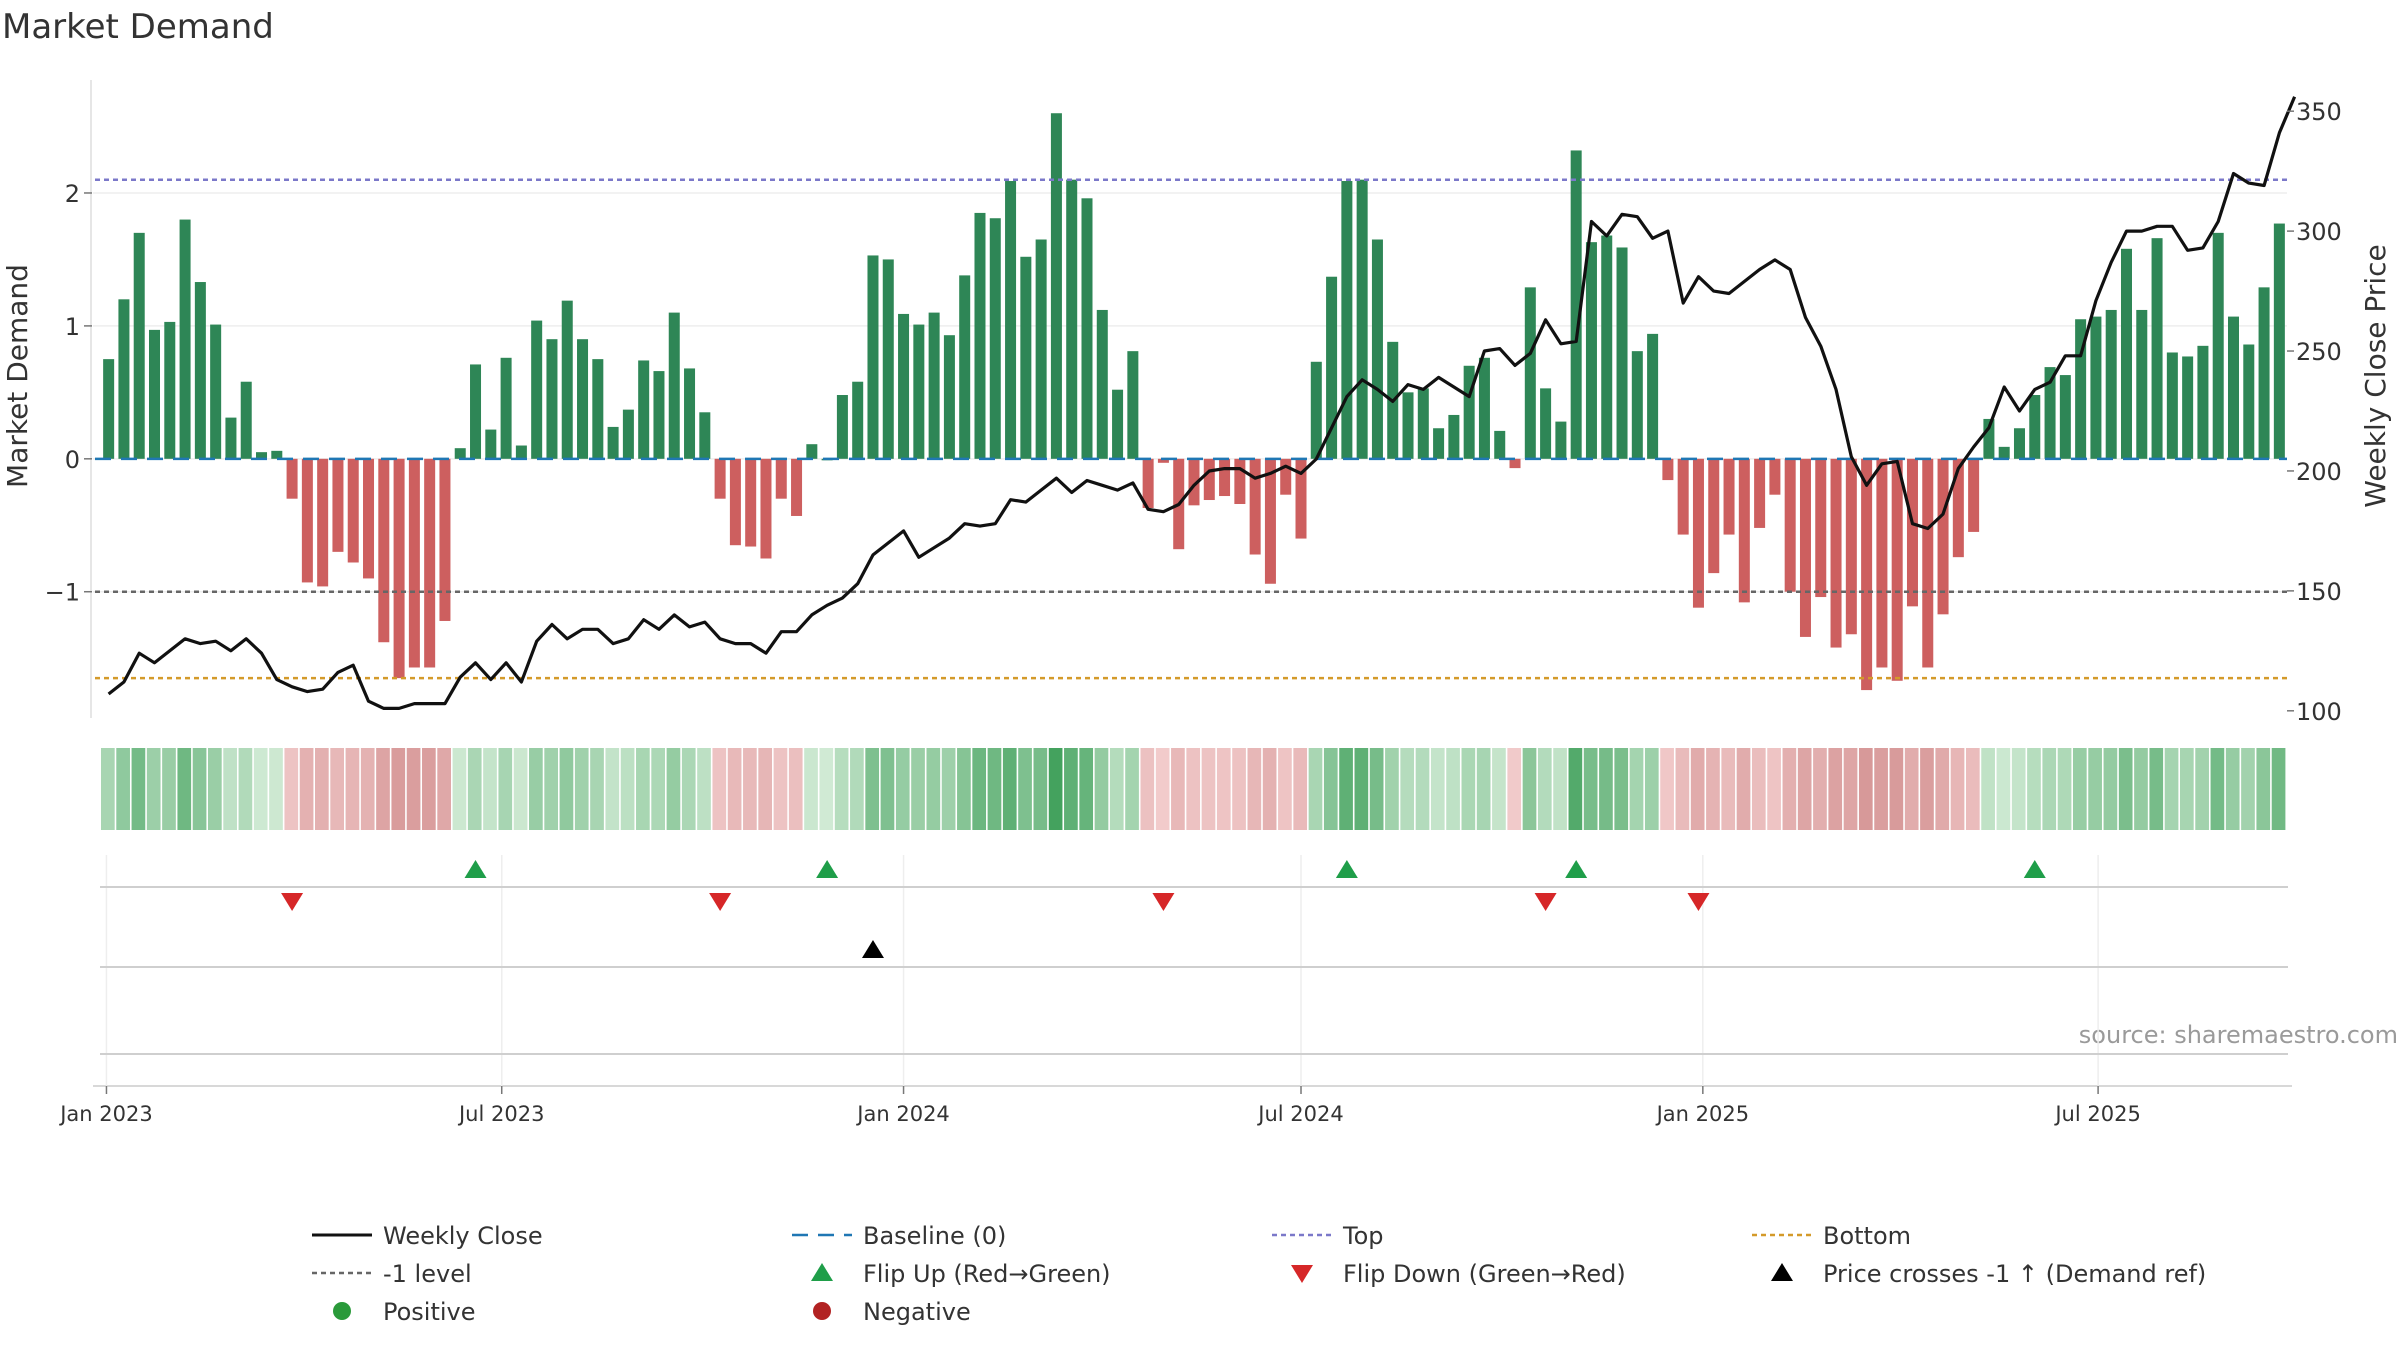 This screenshot has width=2400, height=1354. I want to click on legend-label: Negative, so click(917, 1312).